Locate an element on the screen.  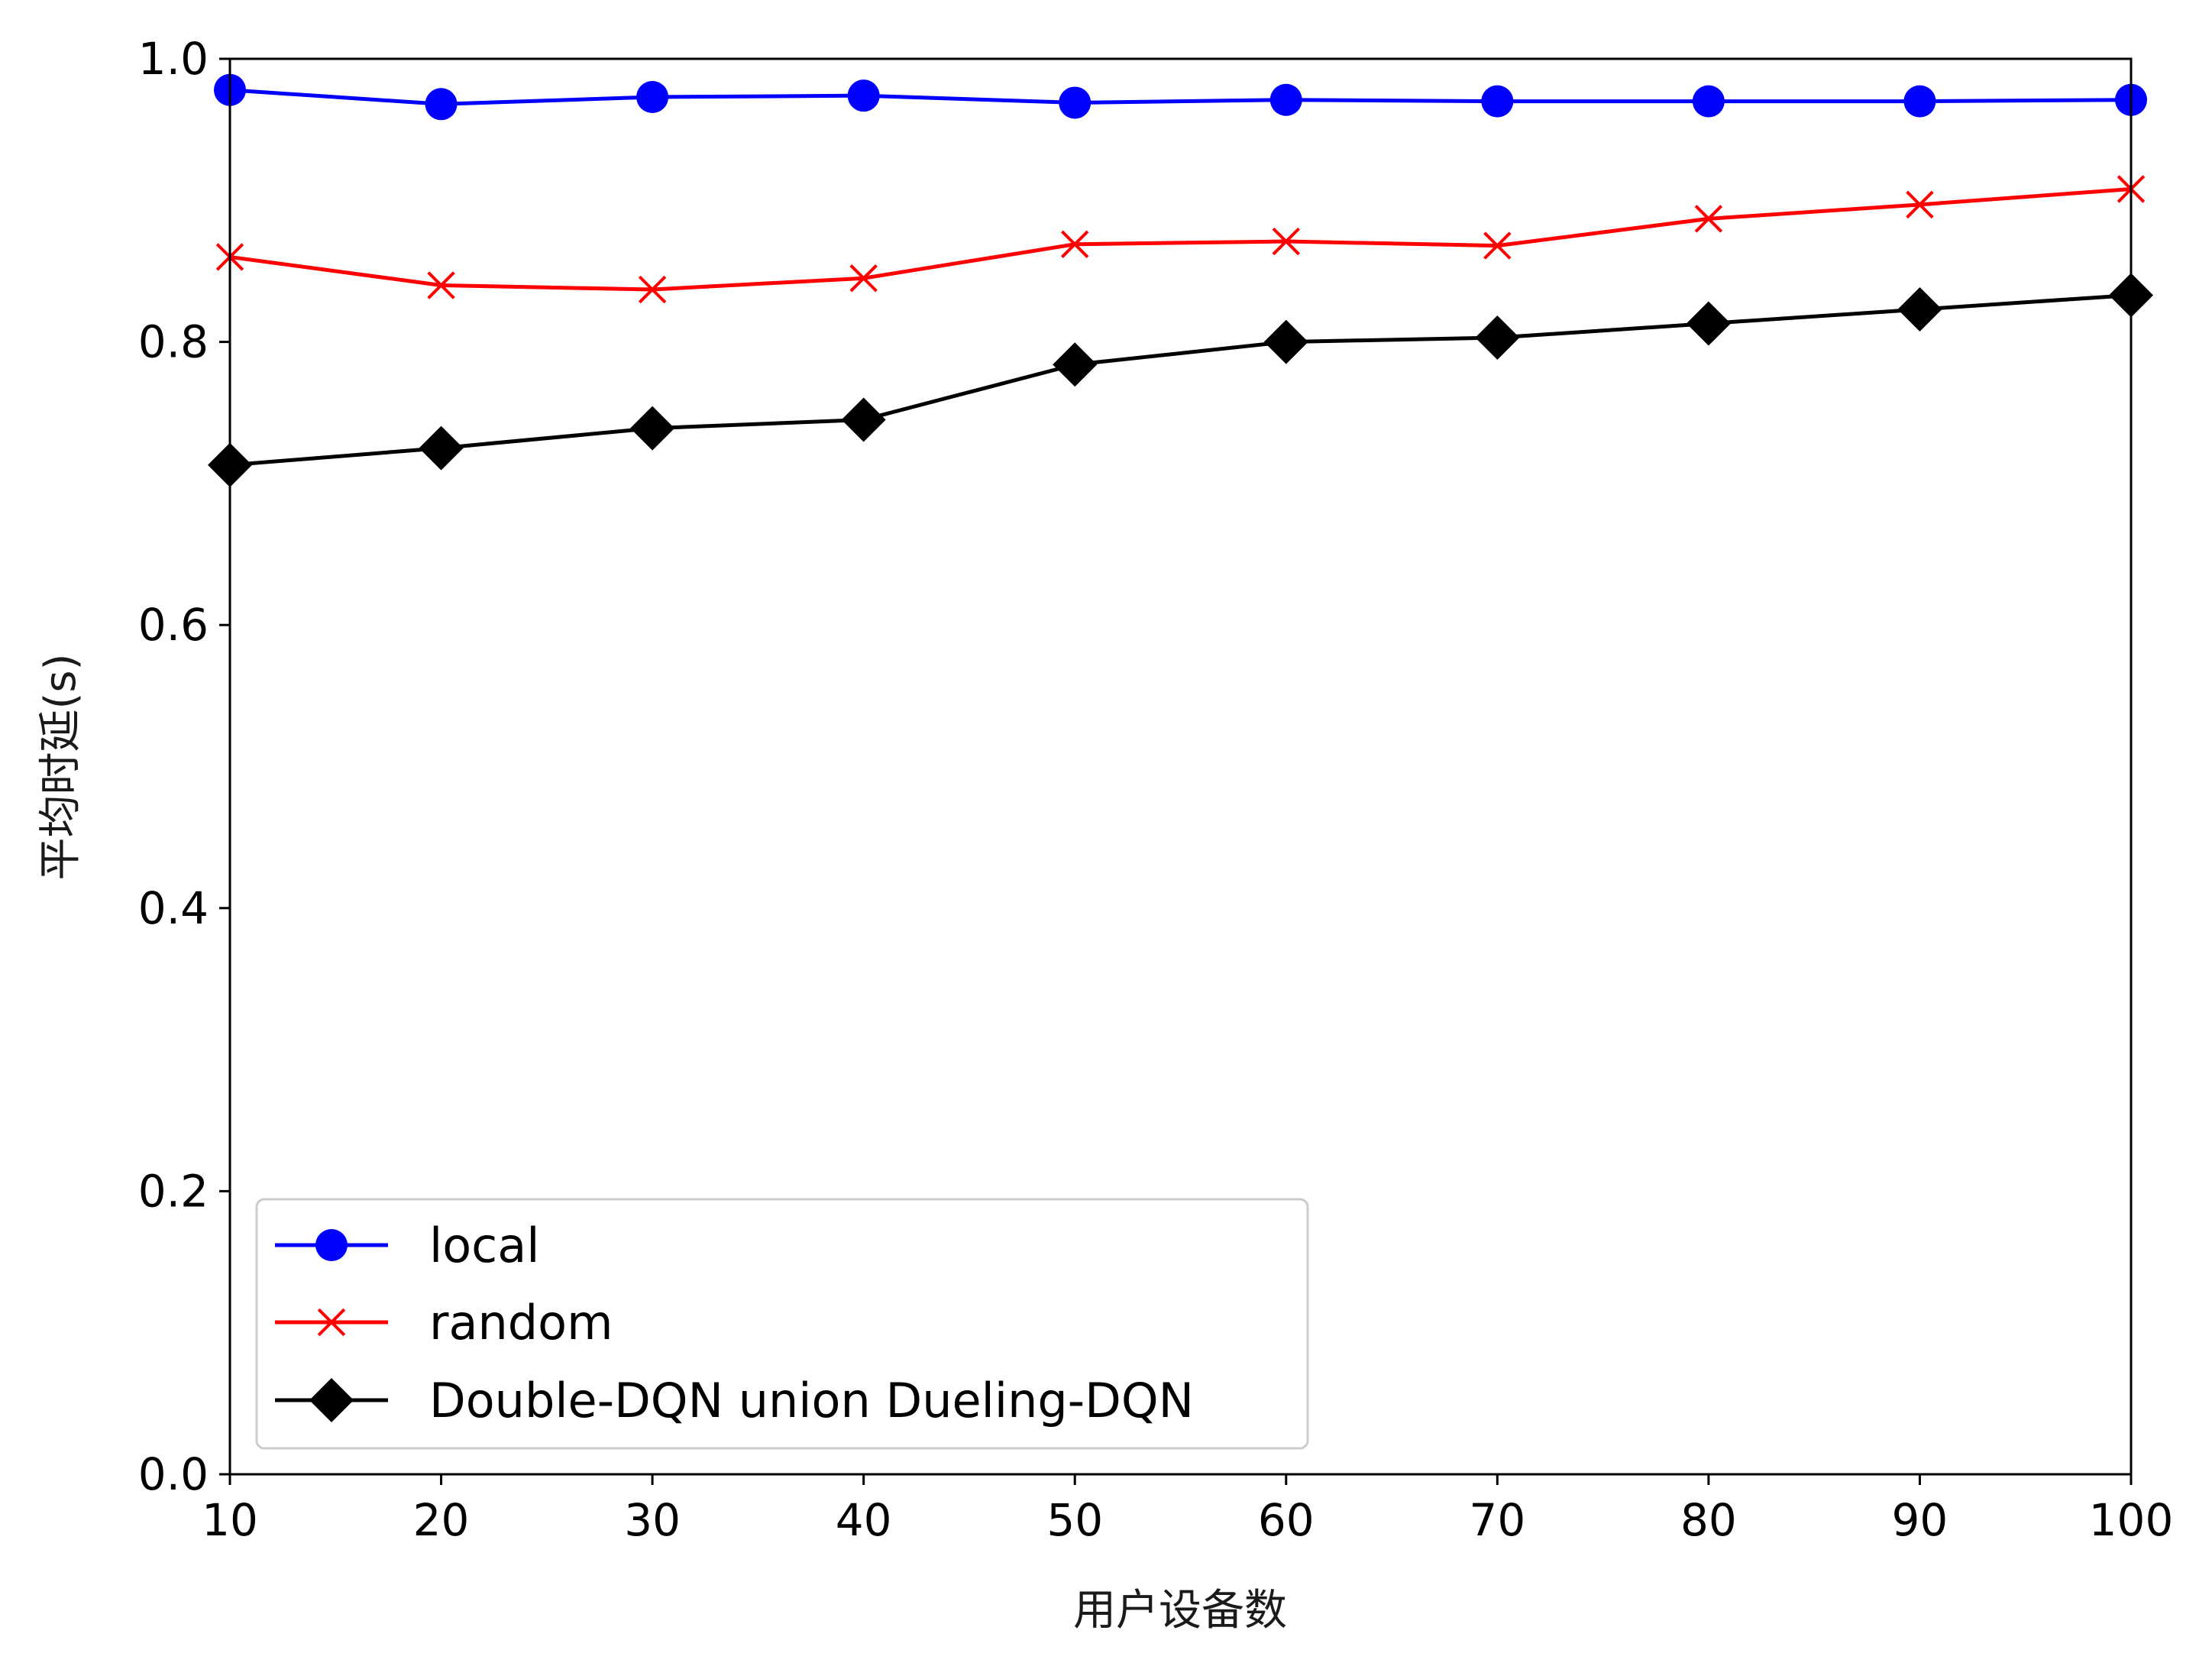
x-tick-label: 90 is located at coordinates (1920, 1520).